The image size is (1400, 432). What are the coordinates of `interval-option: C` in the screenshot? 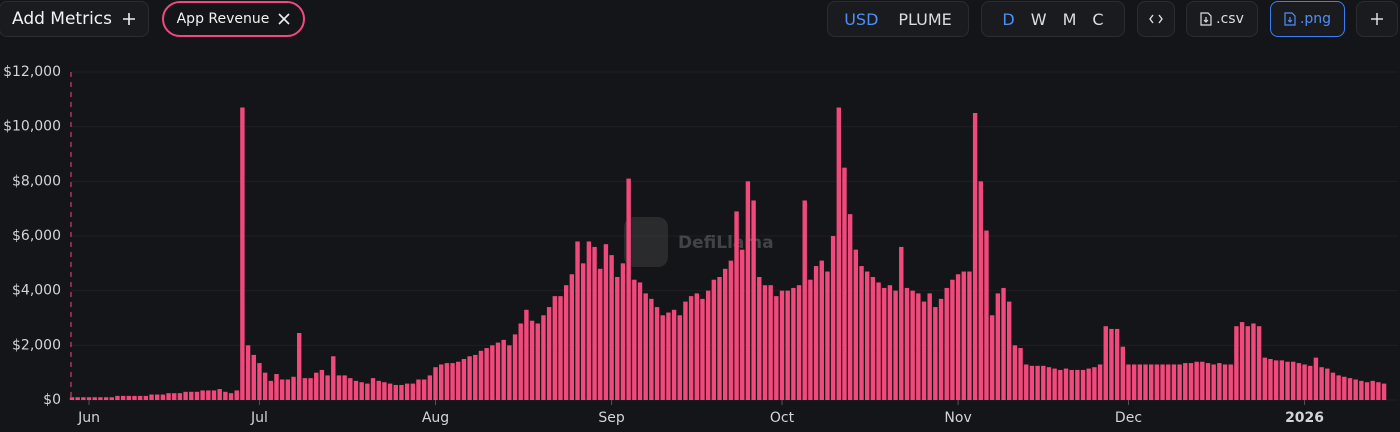 It's located at (1098, 19).